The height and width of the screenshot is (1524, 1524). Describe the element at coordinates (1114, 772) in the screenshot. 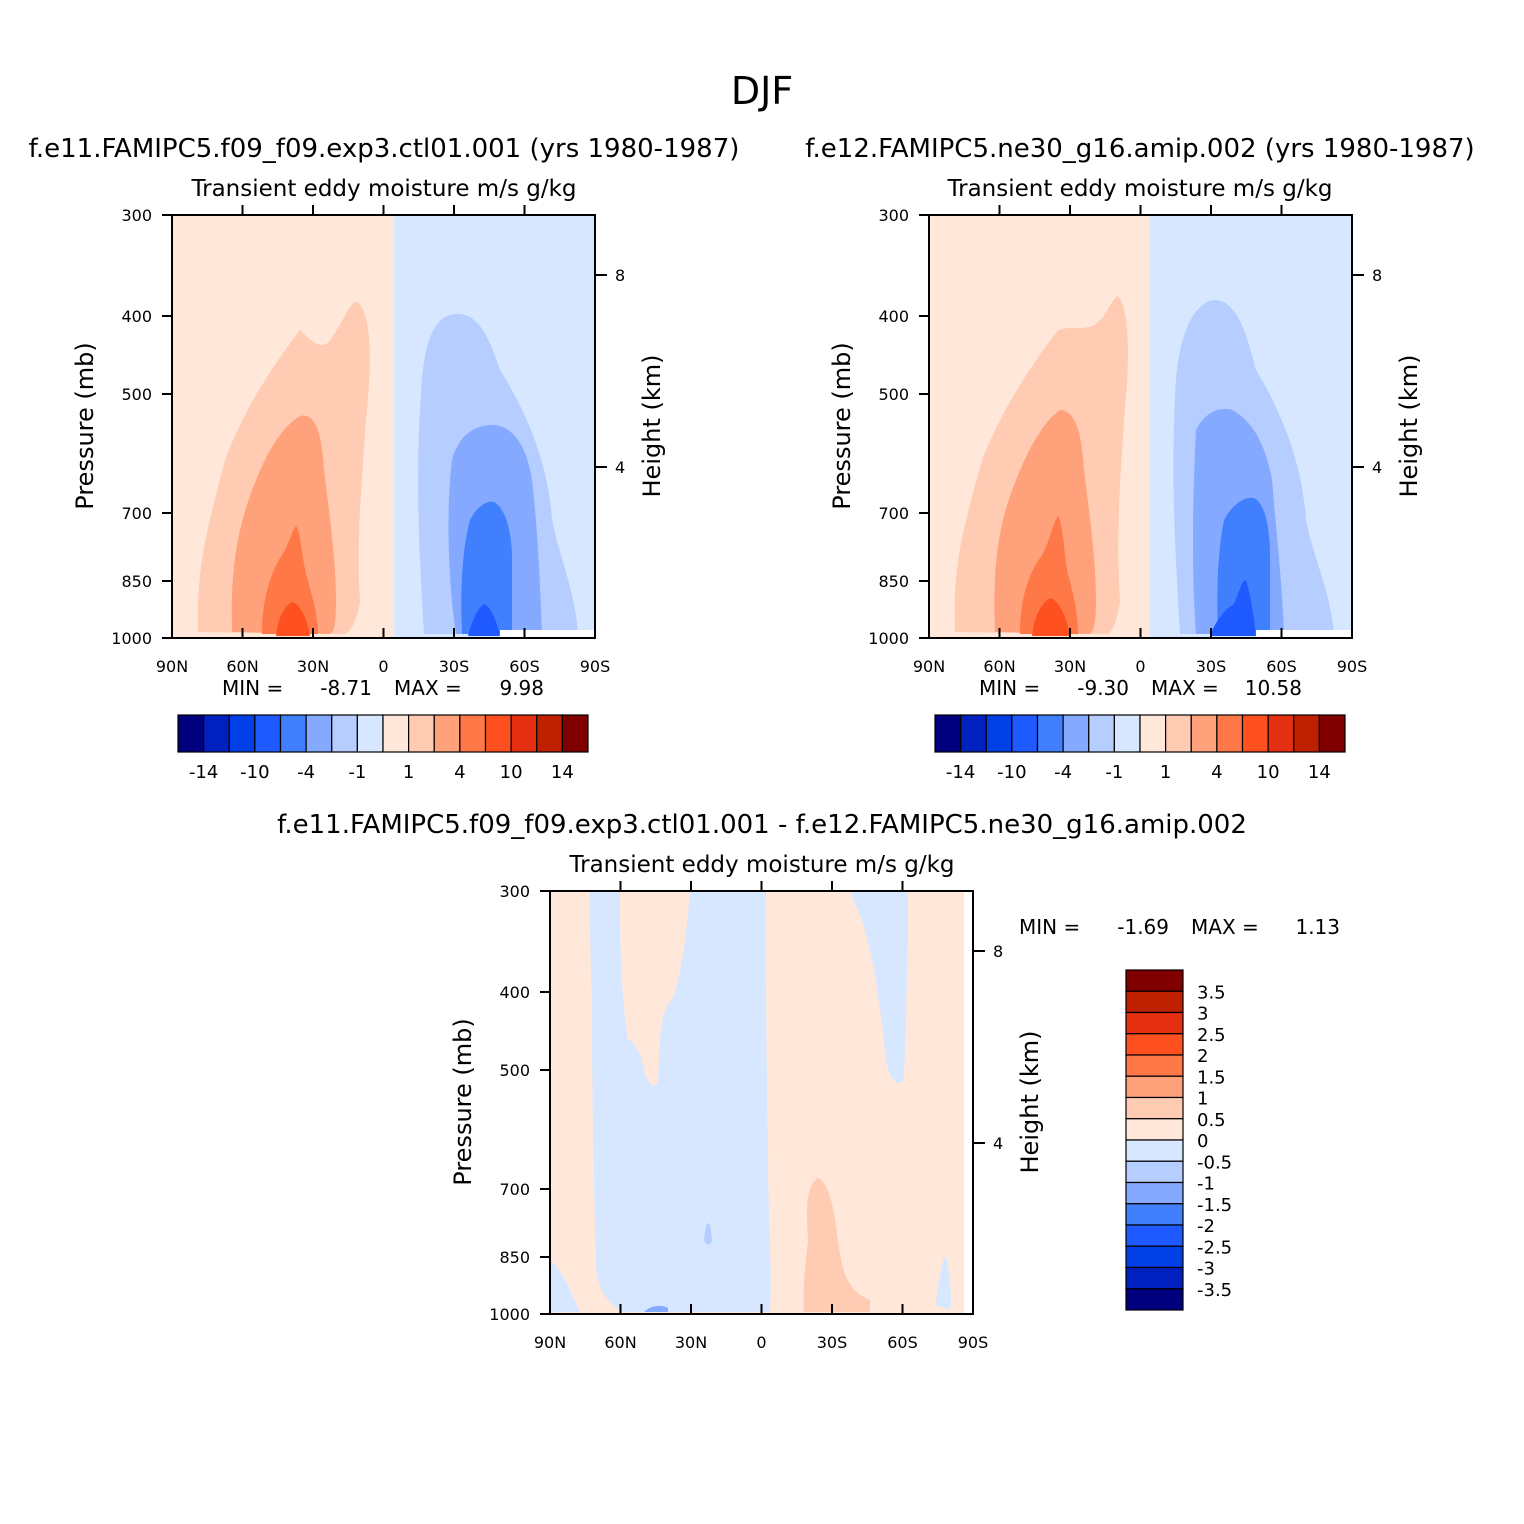

I see `colorbar-label: -1` at that location.